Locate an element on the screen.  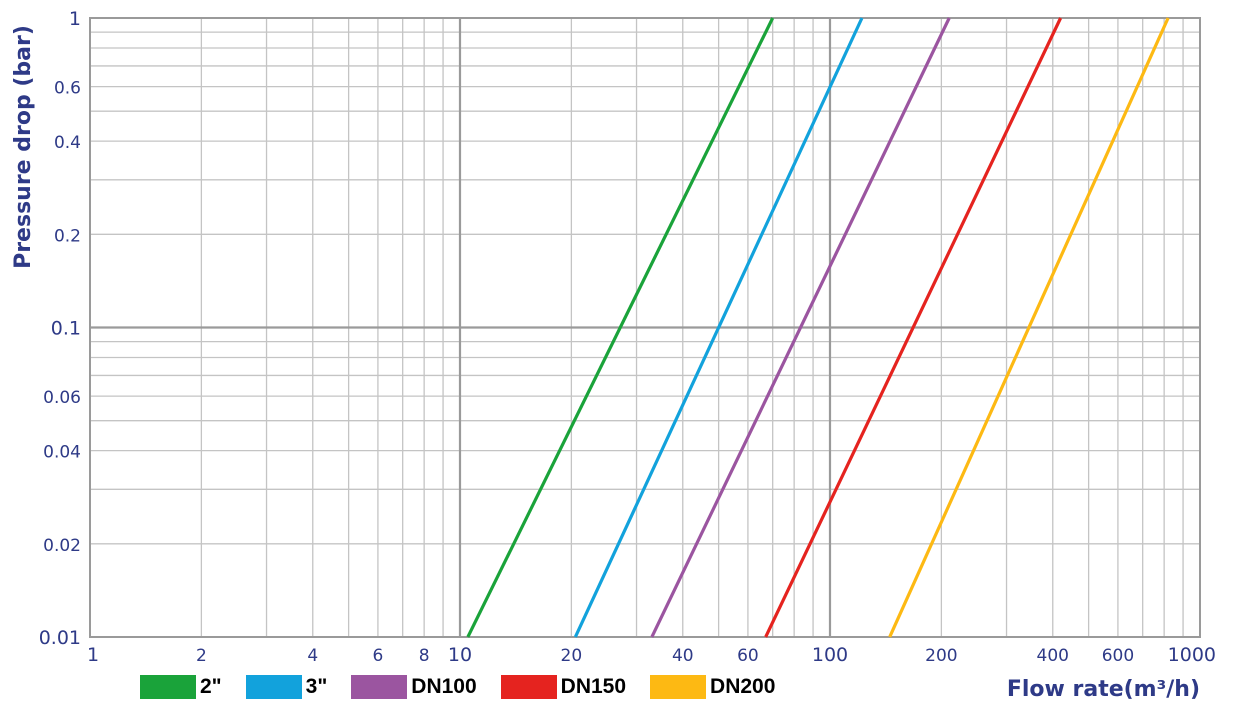
legend-item: 2" is located at coordinates (181, 687).